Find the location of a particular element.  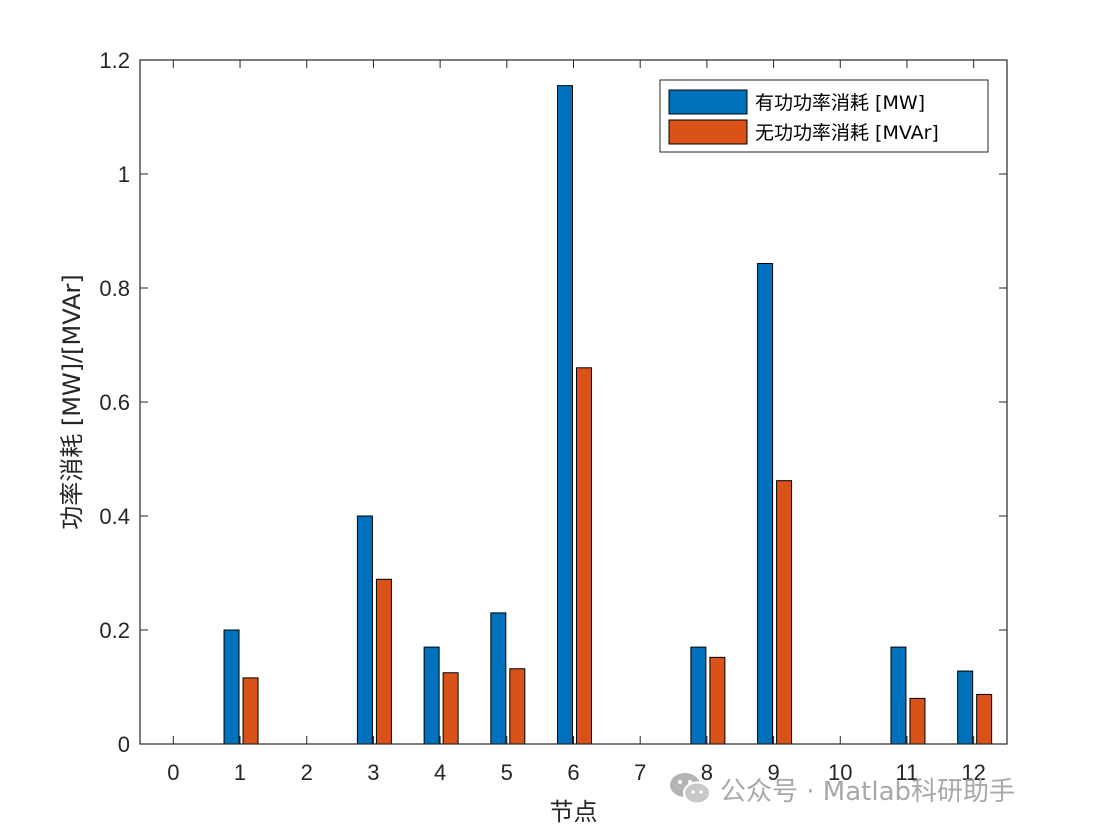

legend-label-series2: 无功功率消耗 [MVAr] is located at coordinates (847, 133).